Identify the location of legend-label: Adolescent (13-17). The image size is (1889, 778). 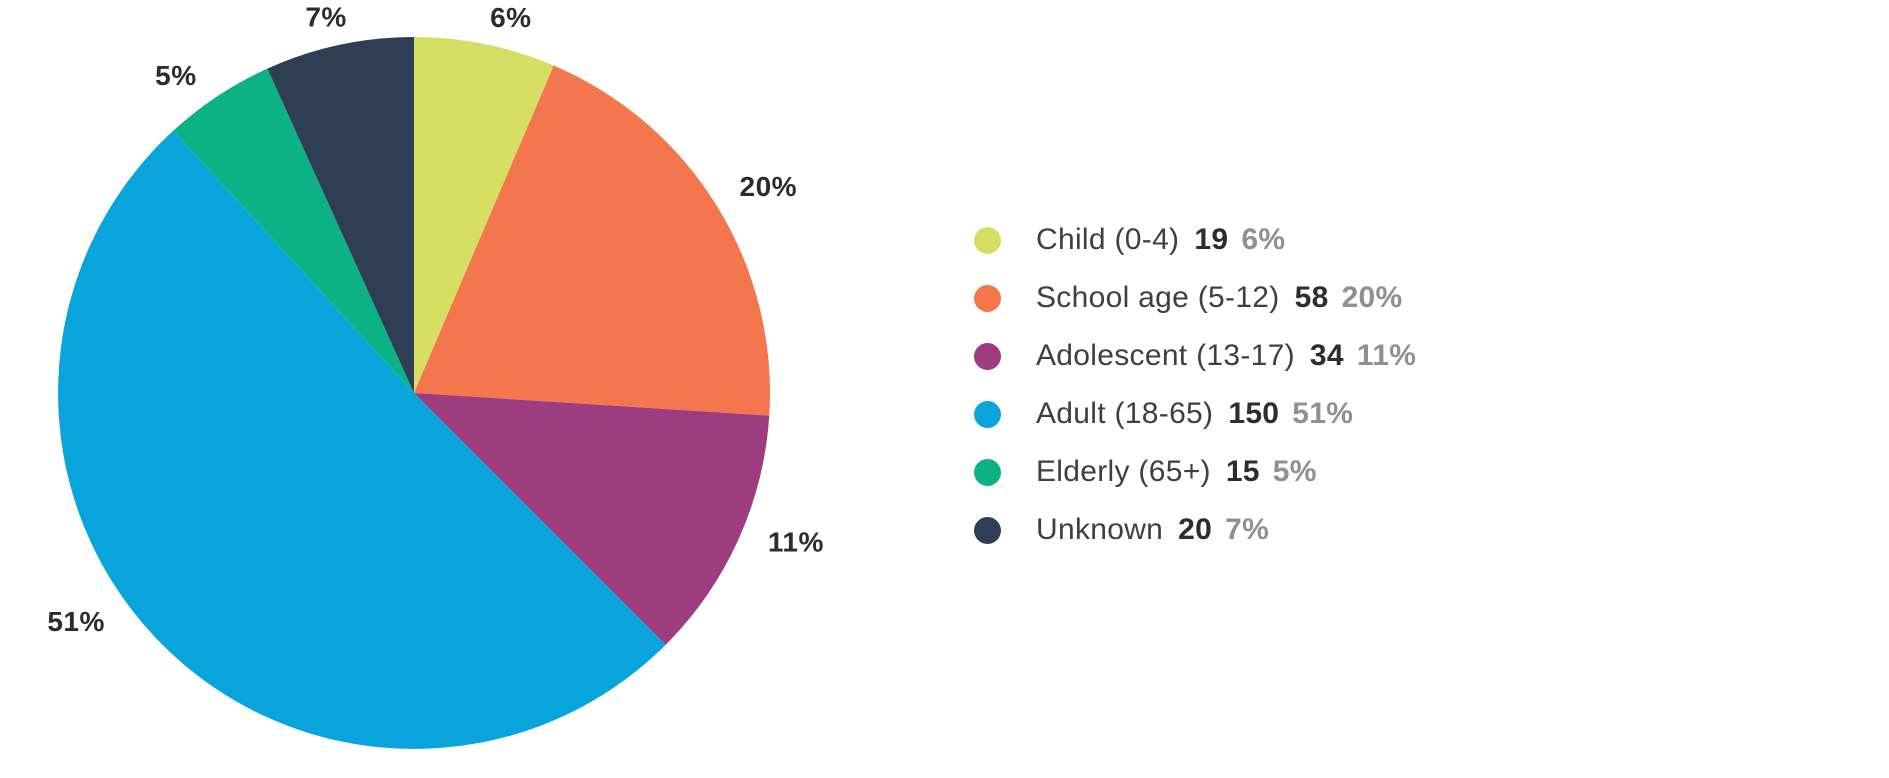
(1165, 355).